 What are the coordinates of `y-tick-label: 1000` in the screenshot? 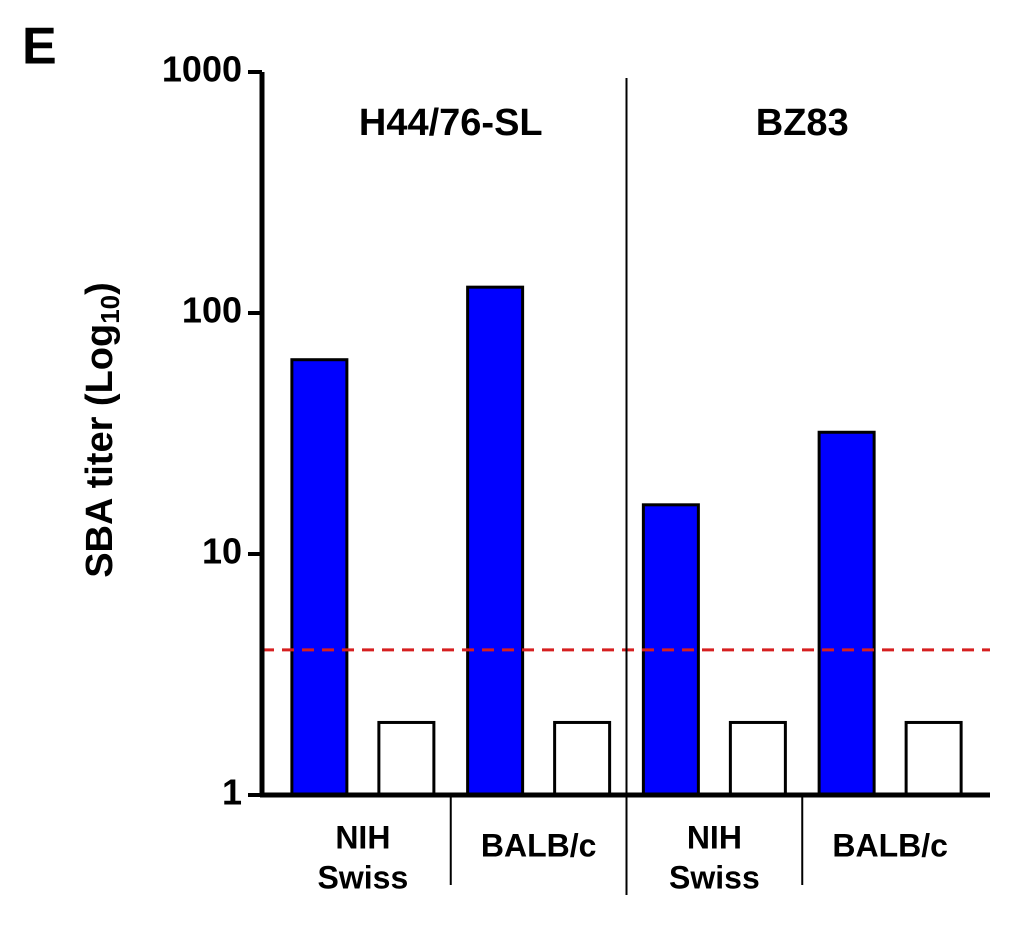 It's located at (202, 69).